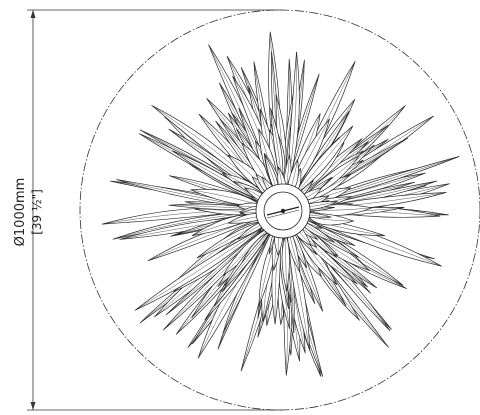 The image size is (480, 415). What do you see at coordinates (37, 212) in the screenshot?
I see `dimension-label-imperial: [39 ½"]` at bounding box center [37, 212].